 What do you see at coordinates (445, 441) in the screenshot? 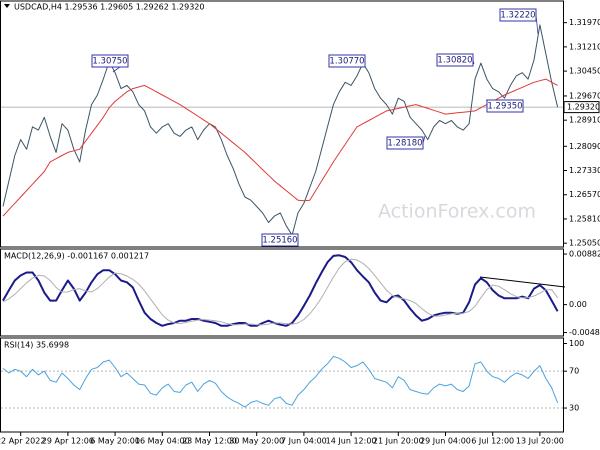
I see `x-tick-label: 29 Jun 04:00` at bounding box center [445, 441].